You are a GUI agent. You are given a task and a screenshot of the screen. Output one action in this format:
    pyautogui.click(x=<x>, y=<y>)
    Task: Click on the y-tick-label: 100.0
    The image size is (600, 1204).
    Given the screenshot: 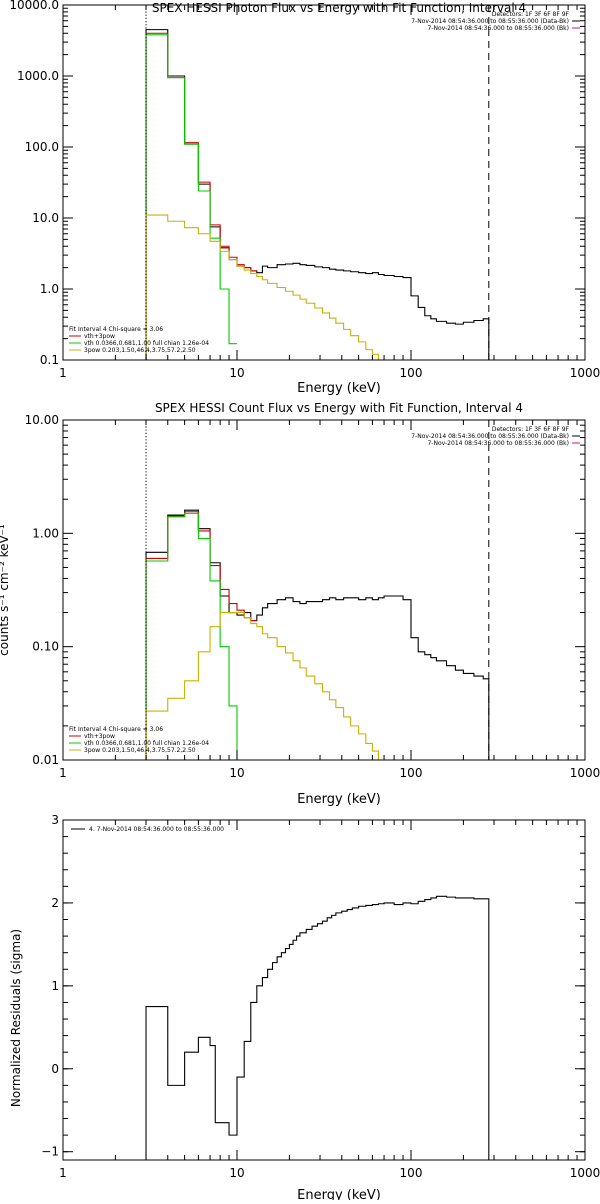 What is the action you would take?
    pyautogui.click(x=42, y=147)
    